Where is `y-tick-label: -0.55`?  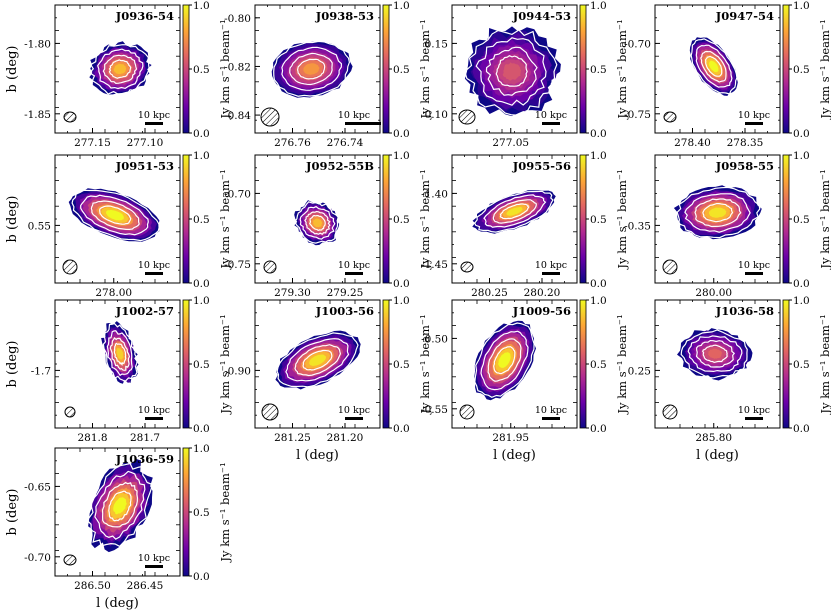 y-tick-label: -0.55 is located at coordinates (434, 410).